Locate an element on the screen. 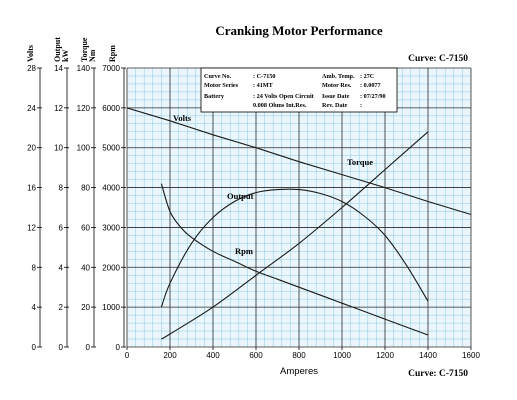  curve-label-bottom: Curve: C-7150 is located at coordinates (438, 374).